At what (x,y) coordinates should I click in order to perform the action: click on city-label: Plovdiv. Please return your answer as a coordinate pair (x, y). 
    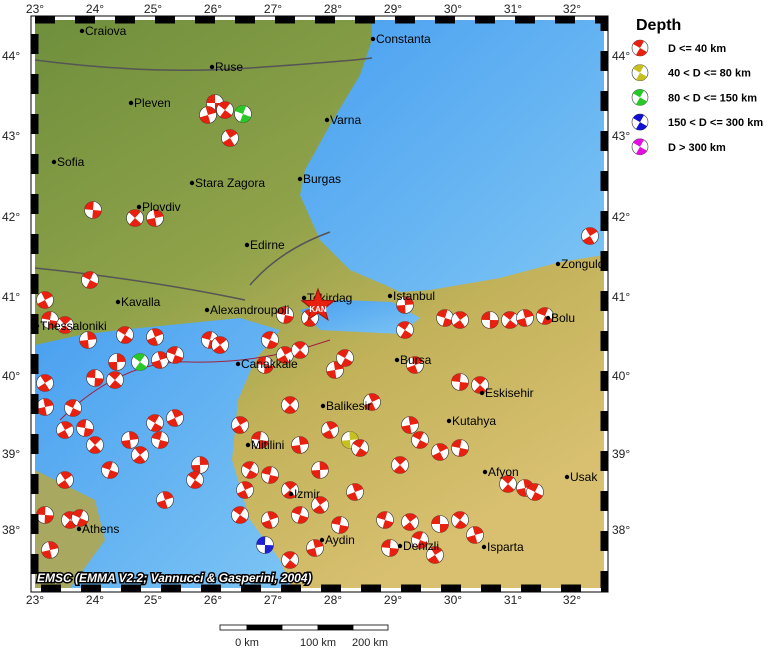
    Looking at the image, I should click on (161, 207).